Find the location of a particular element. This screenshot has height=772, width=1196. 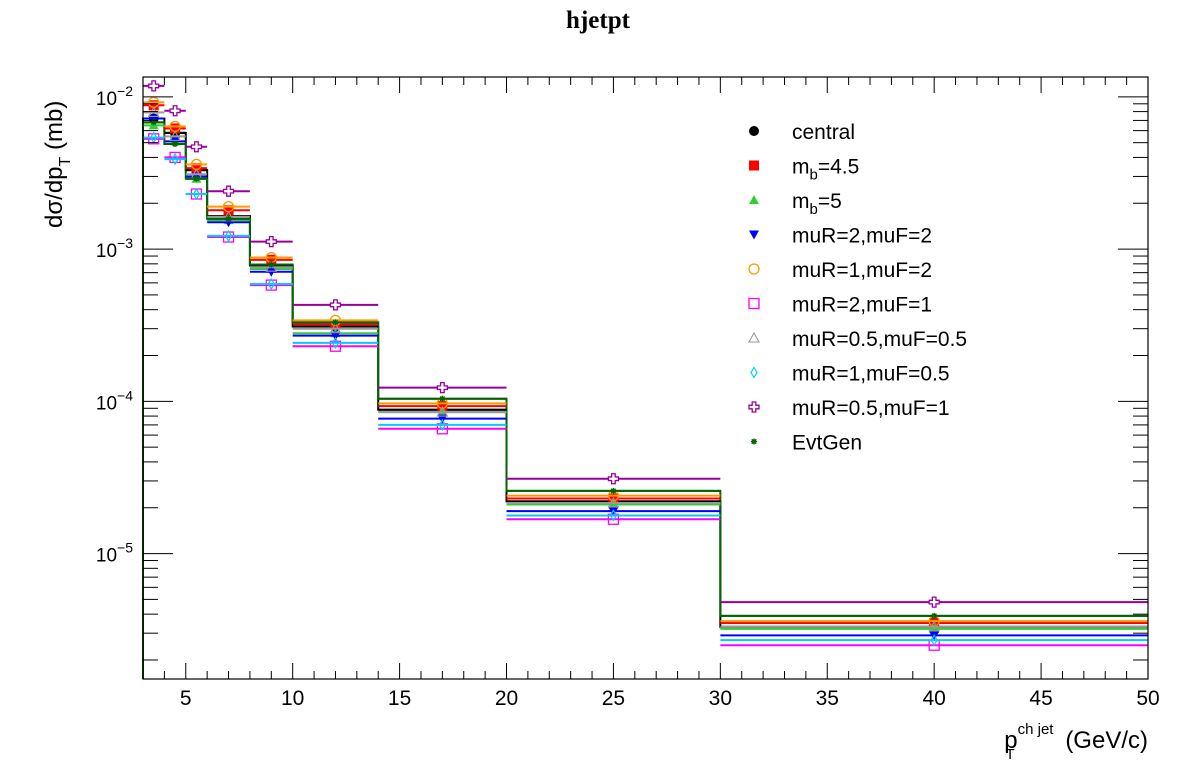

legend-item-5: muR=2,muF=1 is located at coordinates (840, 305).